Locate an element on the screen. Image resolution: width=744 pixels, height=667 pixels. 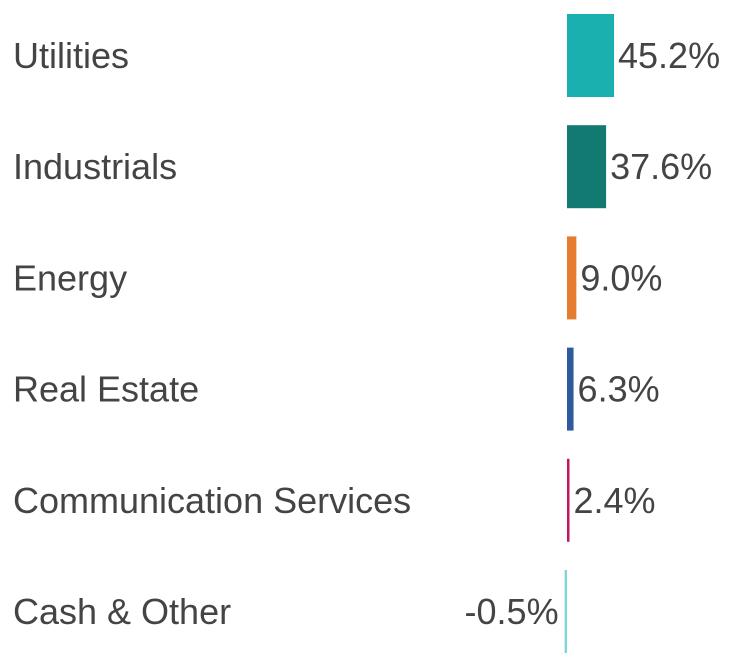
category-label-0: Utilities is located at coordinates (71, 55).